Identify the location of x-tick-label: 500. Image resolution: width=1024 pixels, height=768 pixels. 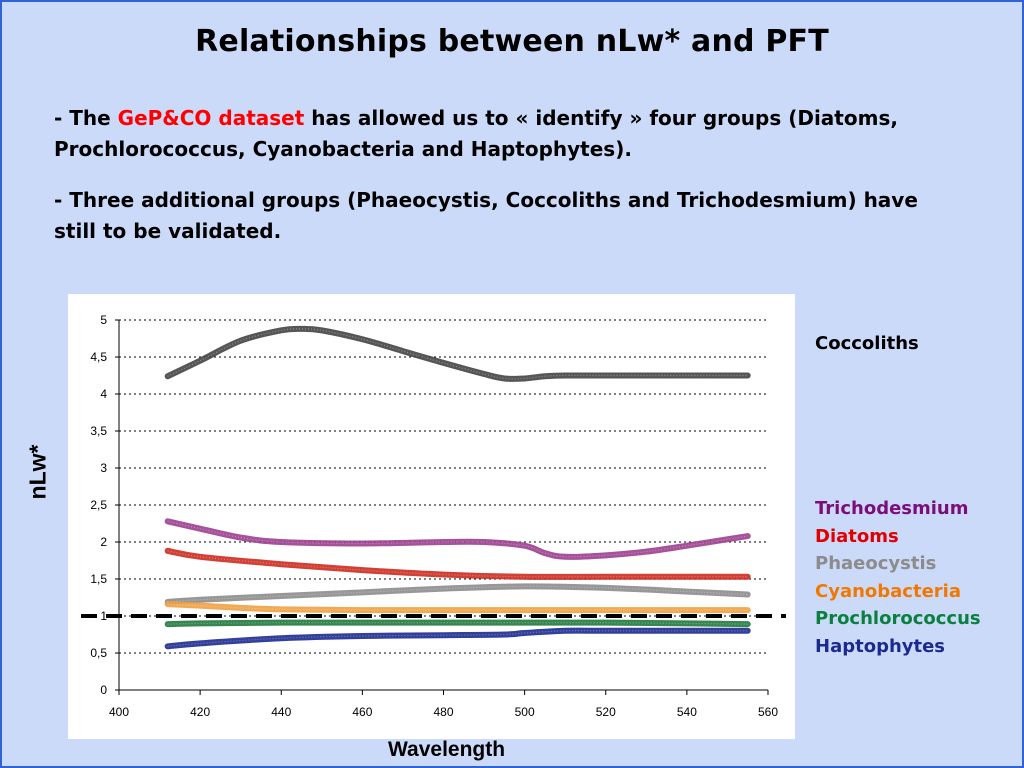
(525, 712).